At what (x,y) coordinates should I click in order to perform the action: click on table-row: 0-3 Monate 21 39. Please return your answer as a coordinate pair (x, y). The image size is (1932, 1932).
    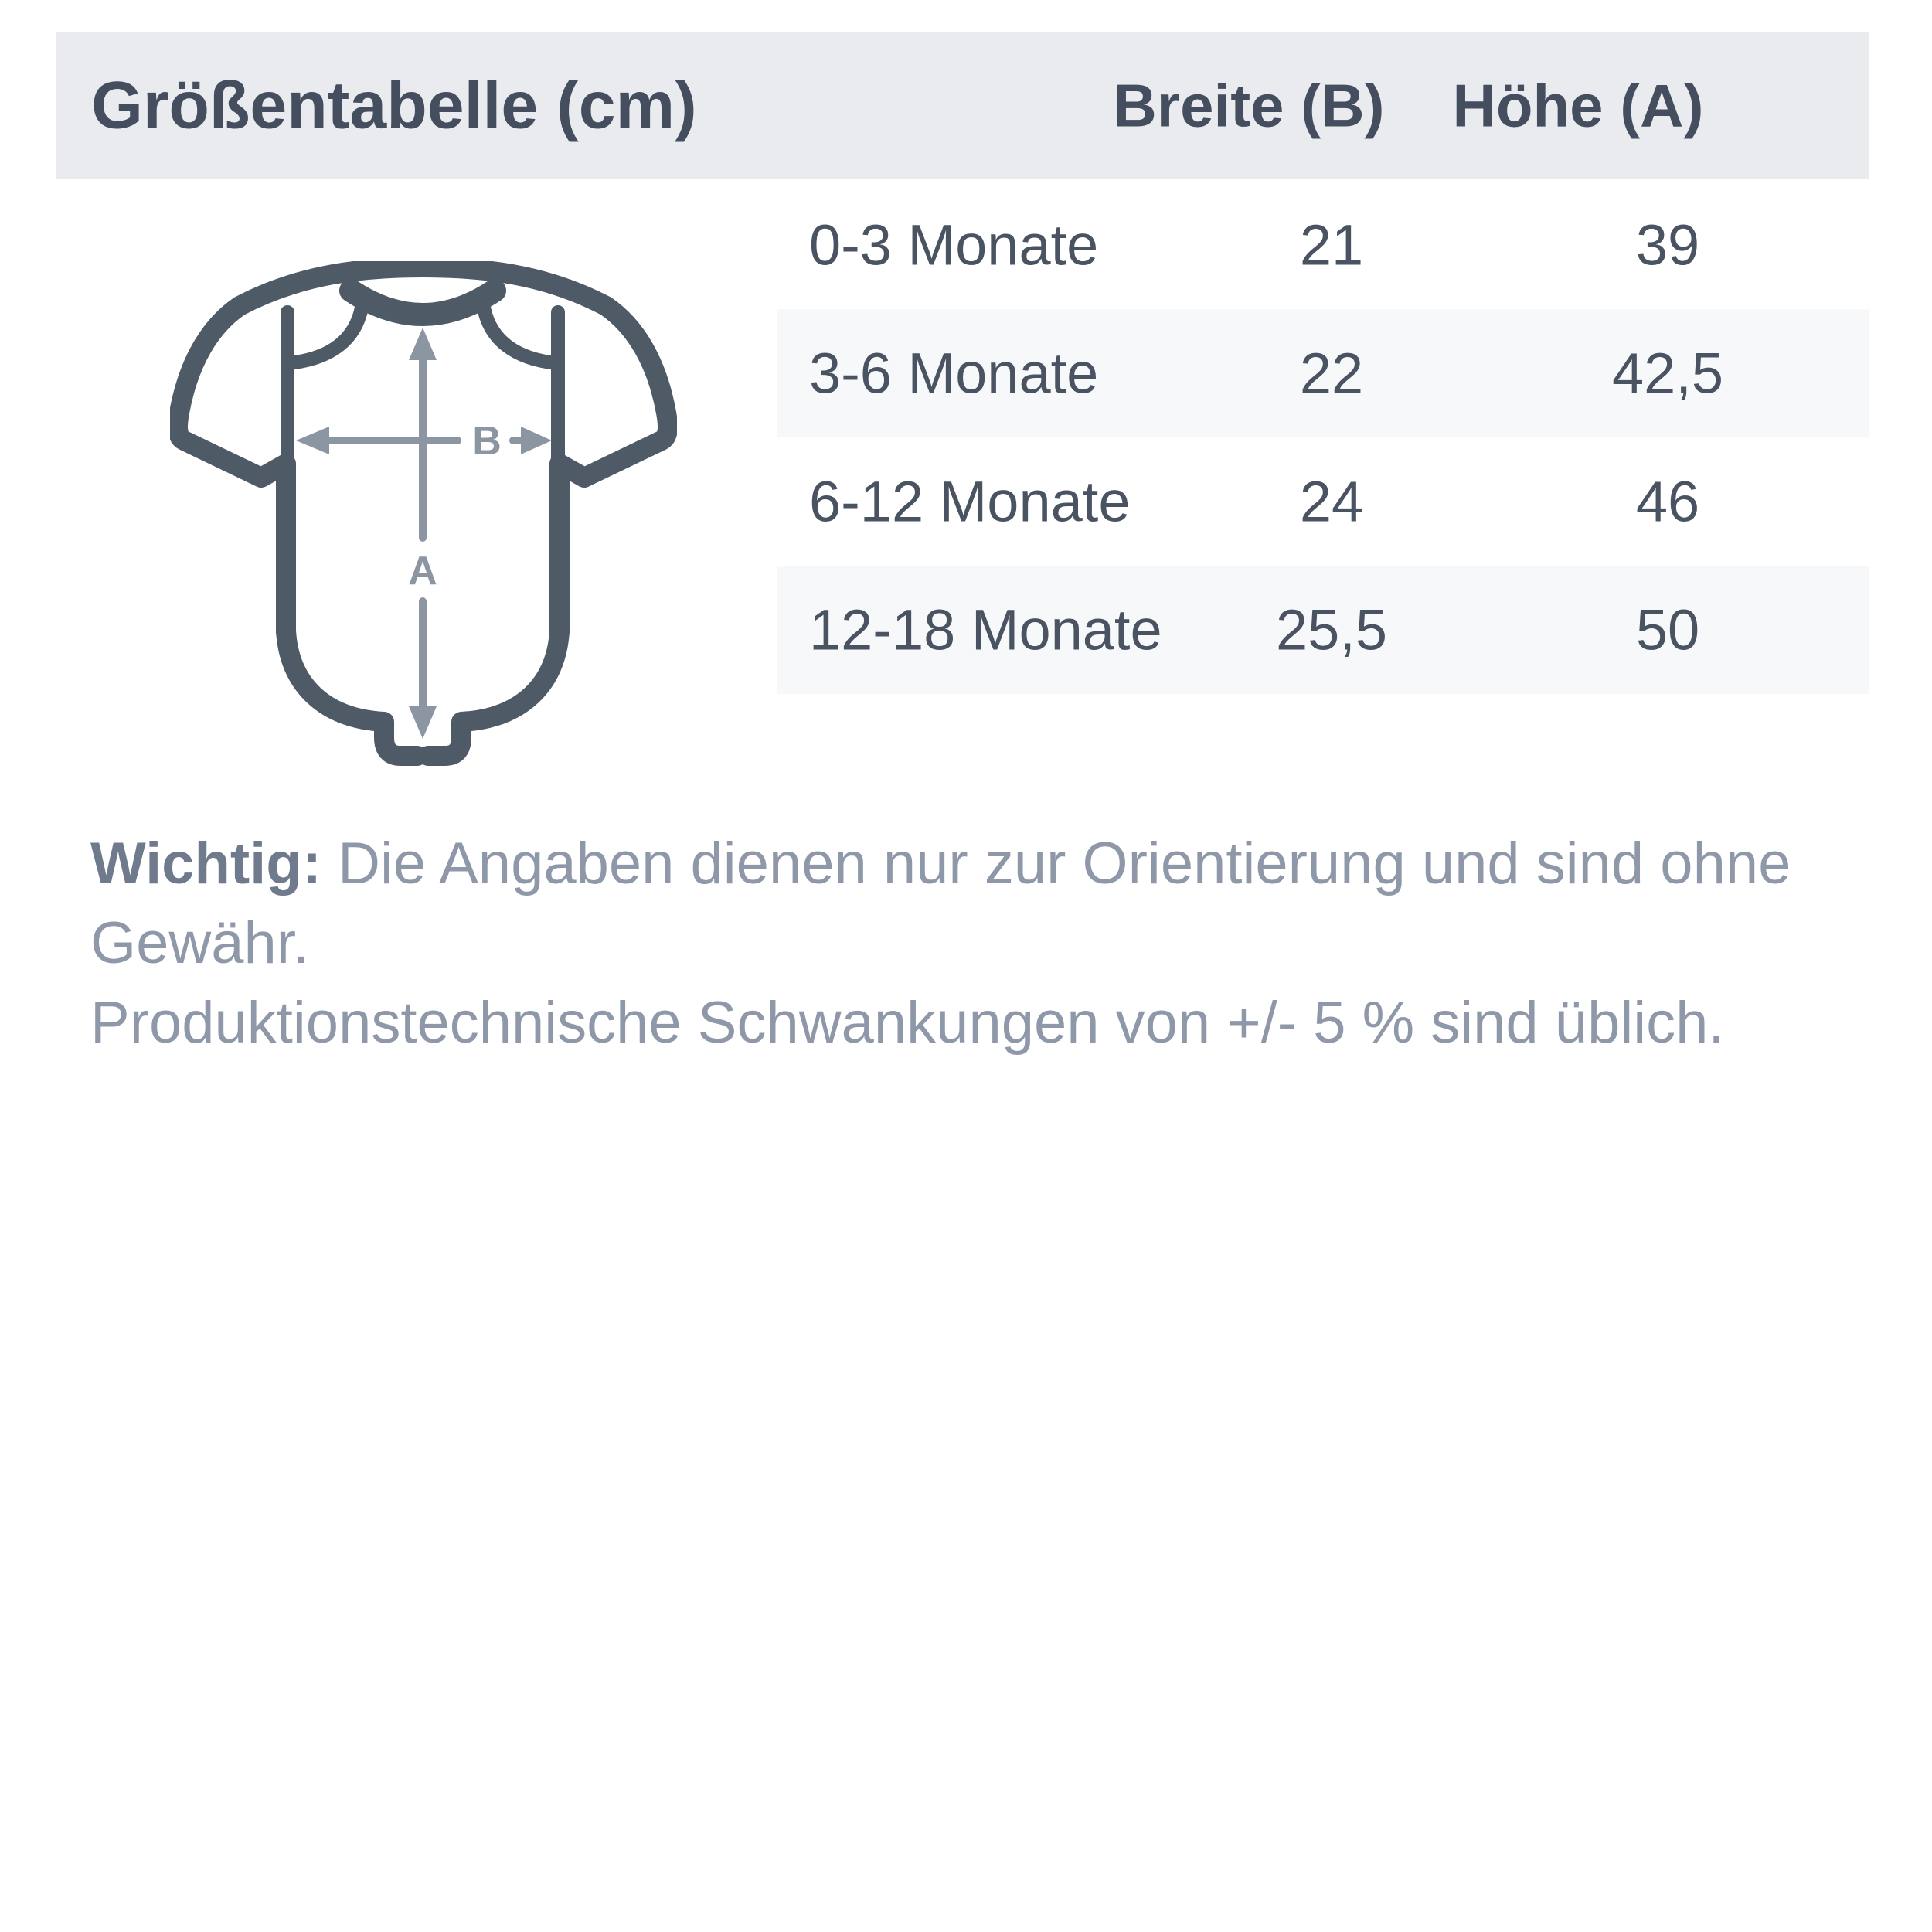
    Looking at the image, I should click on (1323, 245).